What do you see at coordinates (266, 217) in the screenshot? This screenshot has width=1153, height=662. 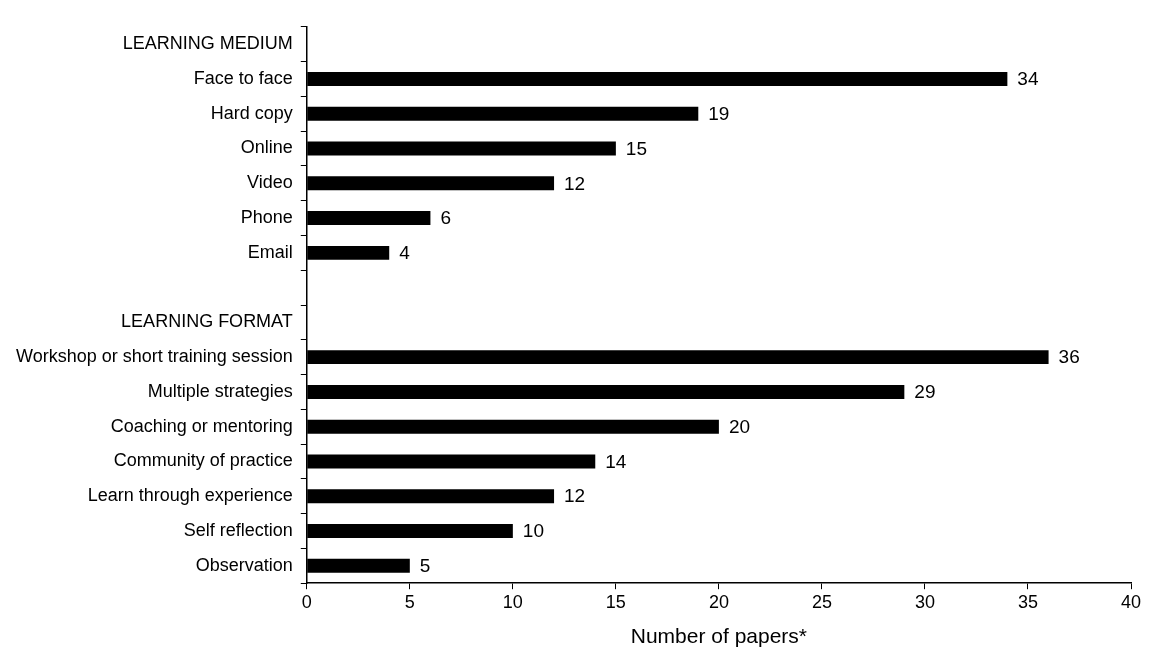 I see `y-tick-label: Phone` at bounding box center [266, 217].